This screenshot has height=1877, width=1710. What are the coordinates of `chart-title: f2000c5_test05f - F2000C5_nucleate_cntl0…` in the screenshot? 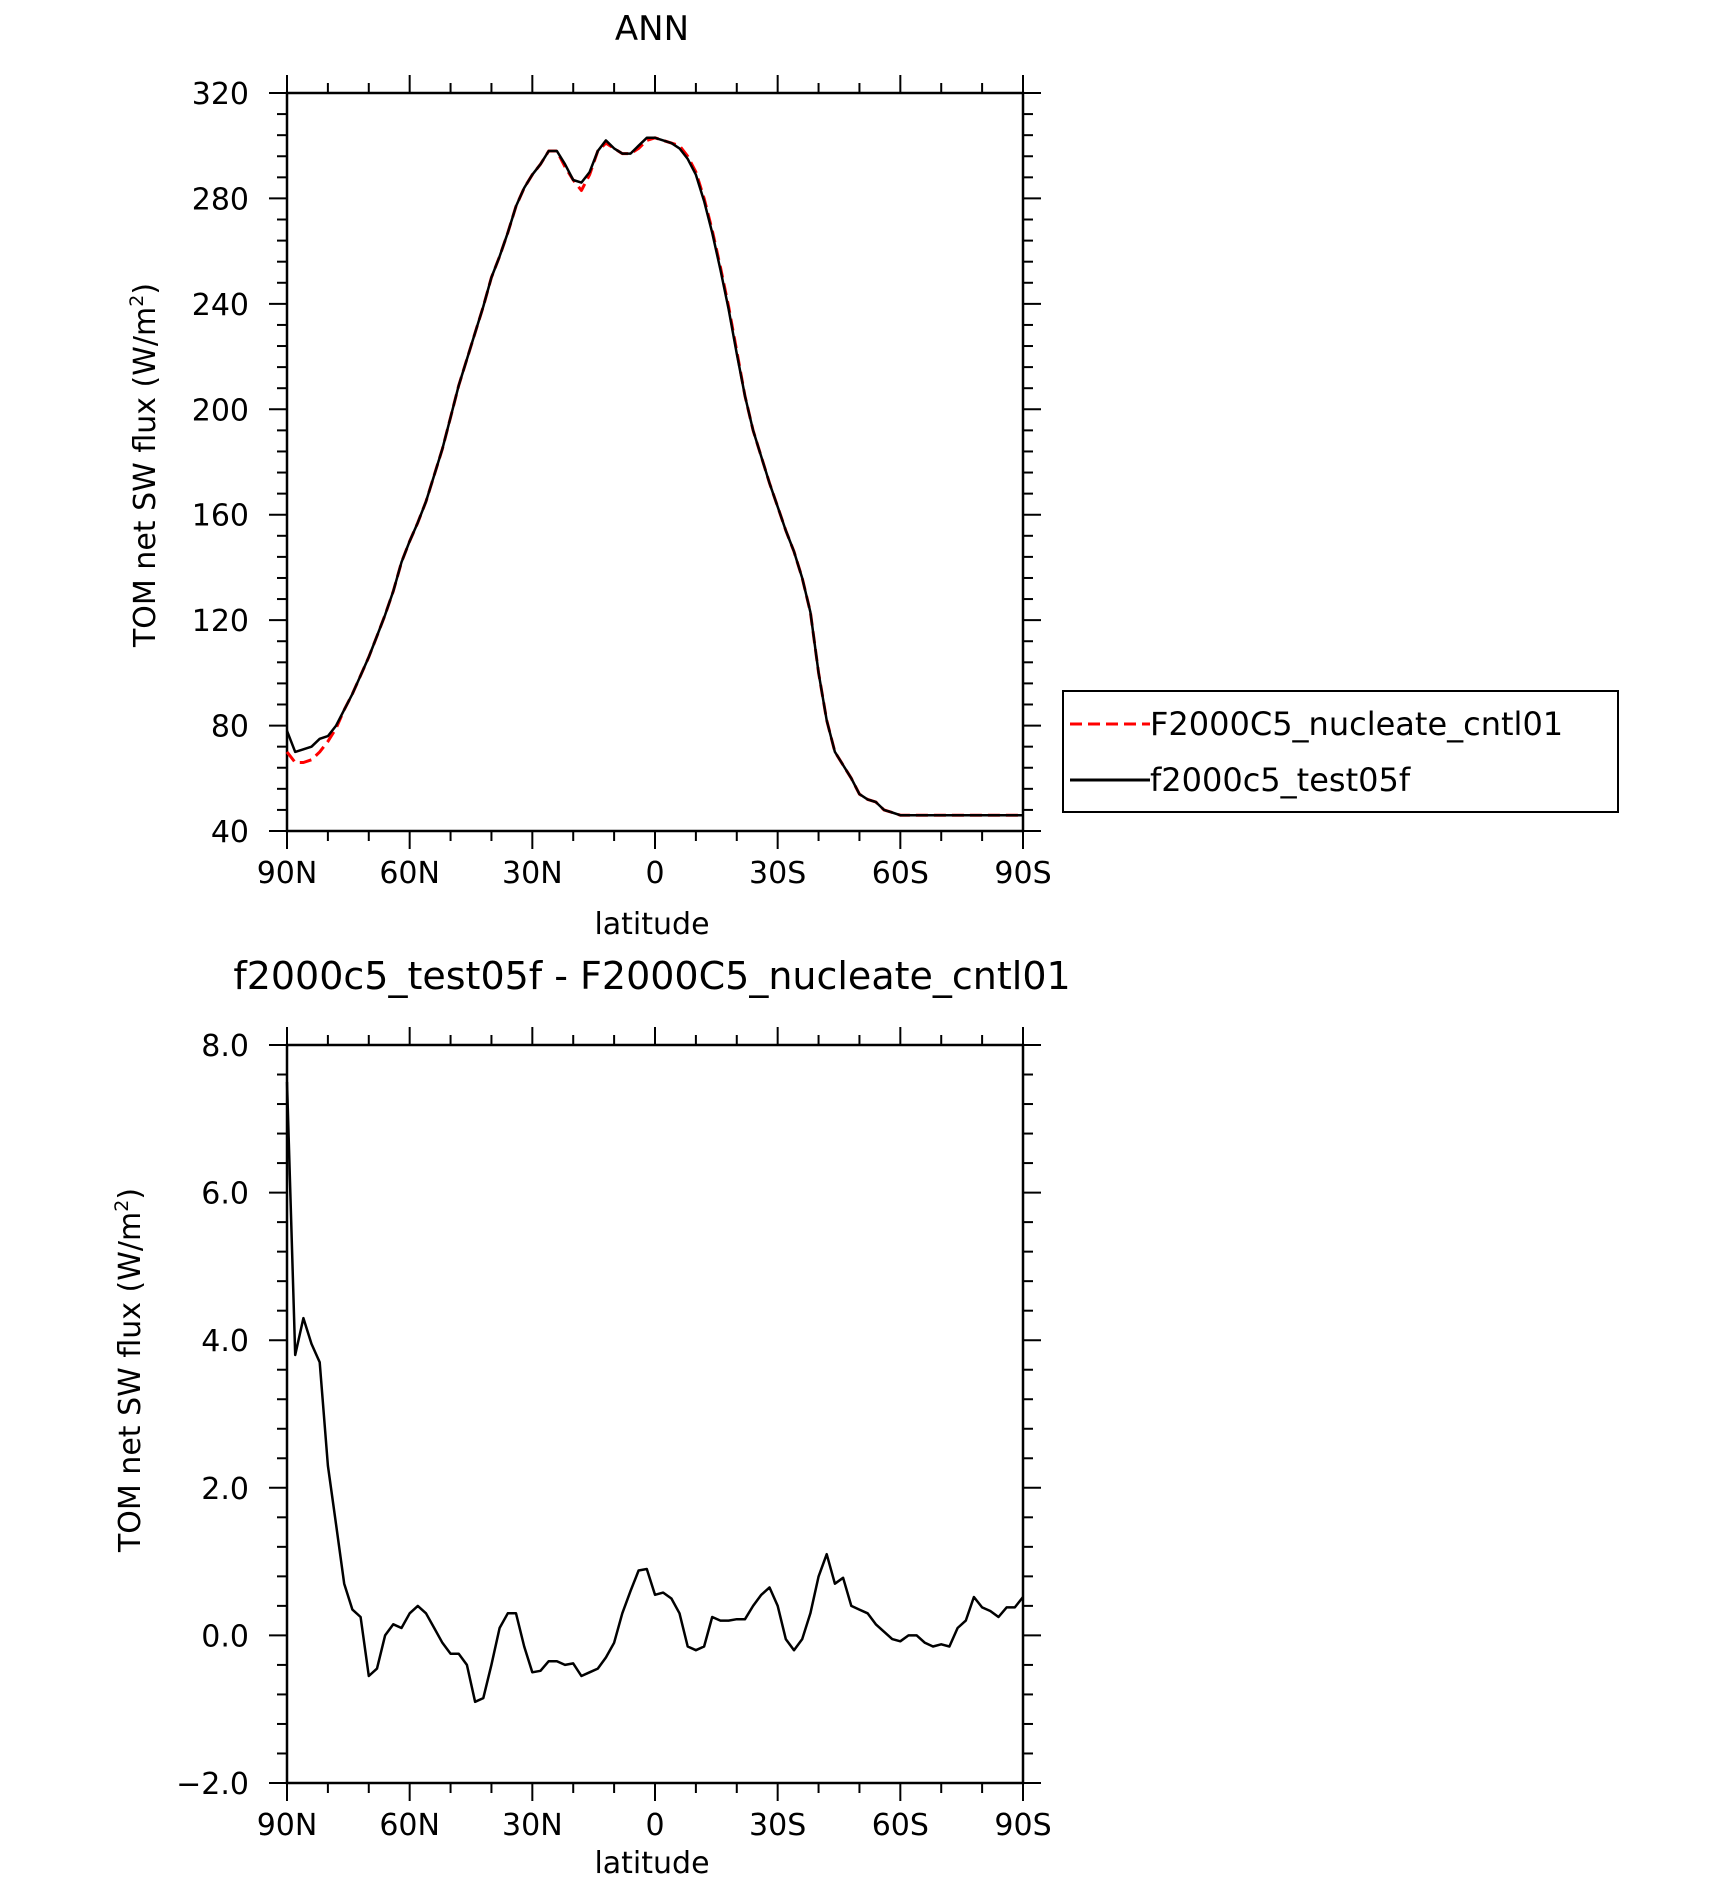 It's located at (651, 976).